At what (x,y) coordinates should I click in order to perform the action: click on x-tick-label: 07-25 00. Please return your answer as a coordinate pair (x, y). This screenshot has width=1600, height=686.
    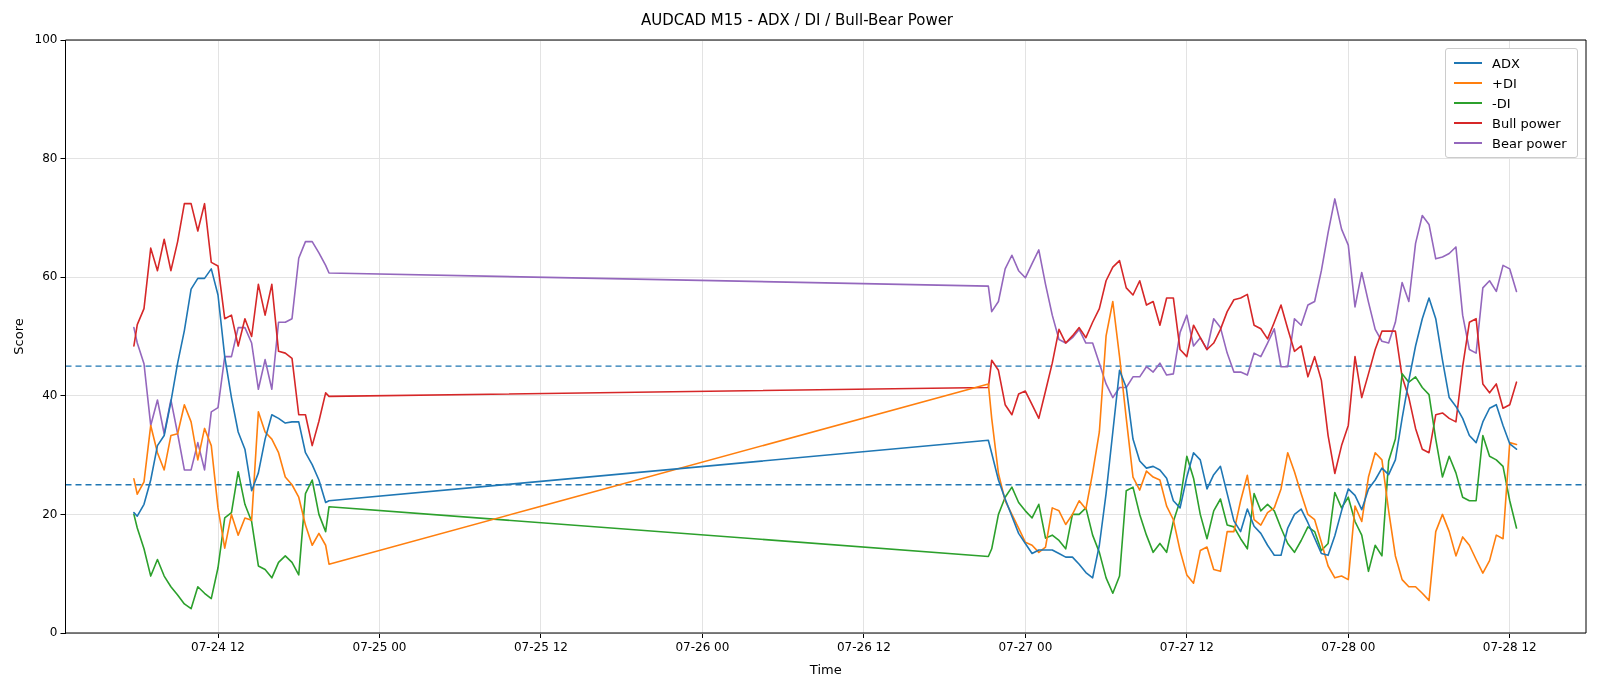
    Looking at the image, I should click on (379, 647).